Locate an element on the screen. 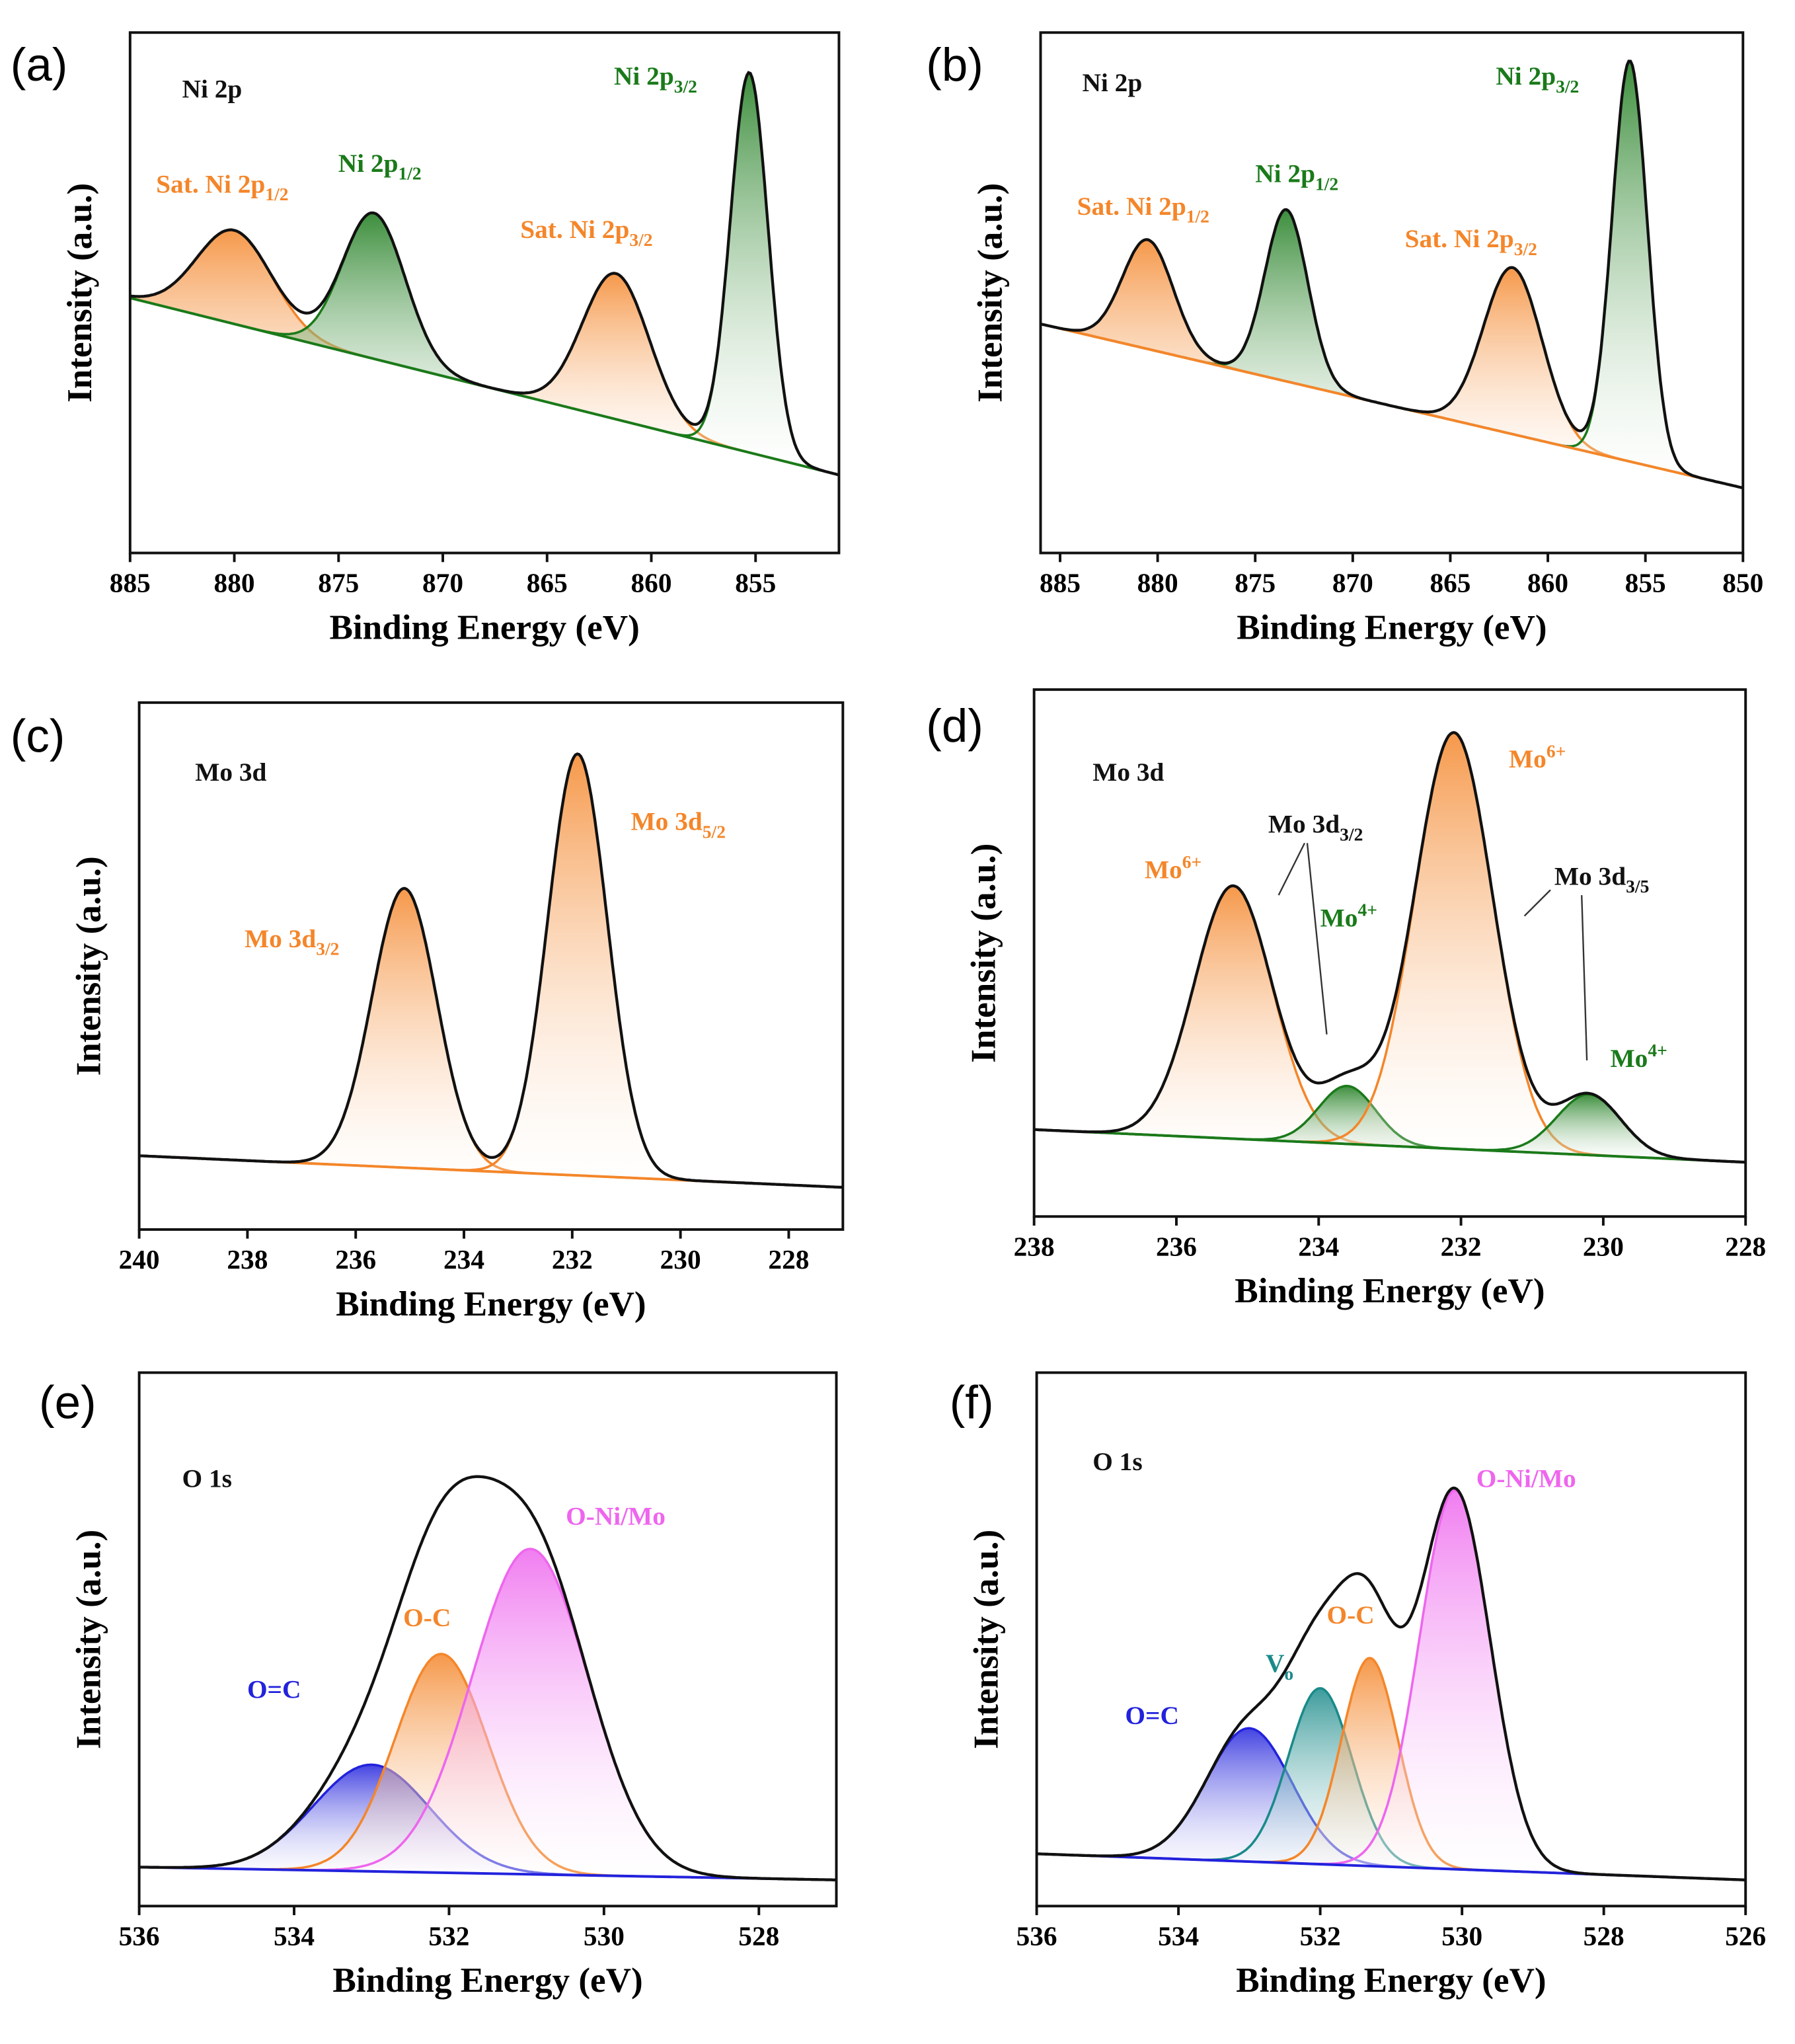  annotation-text: V is located at coordinates (1275, 1663).